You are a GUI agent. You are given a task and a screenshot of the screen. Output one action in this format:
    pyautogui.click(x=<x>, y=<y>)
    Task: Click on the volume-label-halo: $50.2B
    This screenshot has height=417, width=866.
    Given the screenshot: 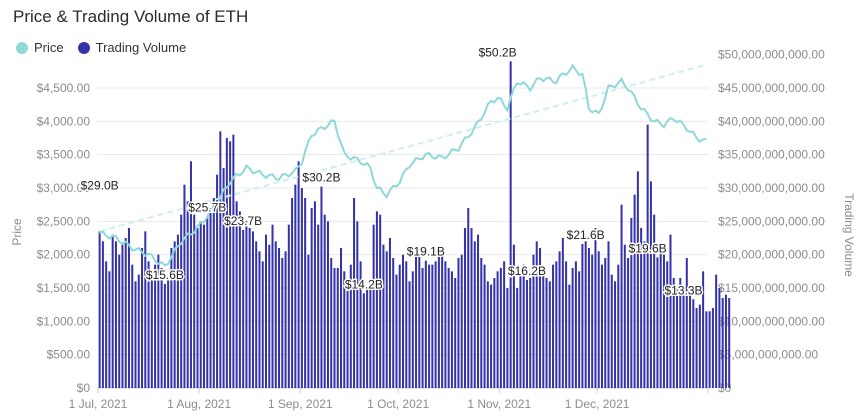 What is the action you would take?
    pyautogui.click(x=498, y=52)
    